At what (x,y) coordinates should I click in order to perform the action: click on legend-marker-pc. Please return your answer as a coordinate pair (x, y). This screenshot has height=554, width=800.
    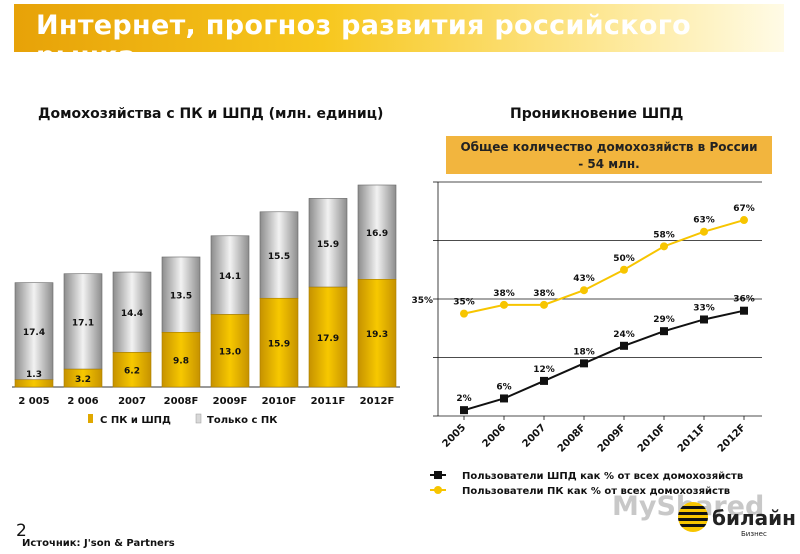
    Looking at the image, I should click on (438, 490).